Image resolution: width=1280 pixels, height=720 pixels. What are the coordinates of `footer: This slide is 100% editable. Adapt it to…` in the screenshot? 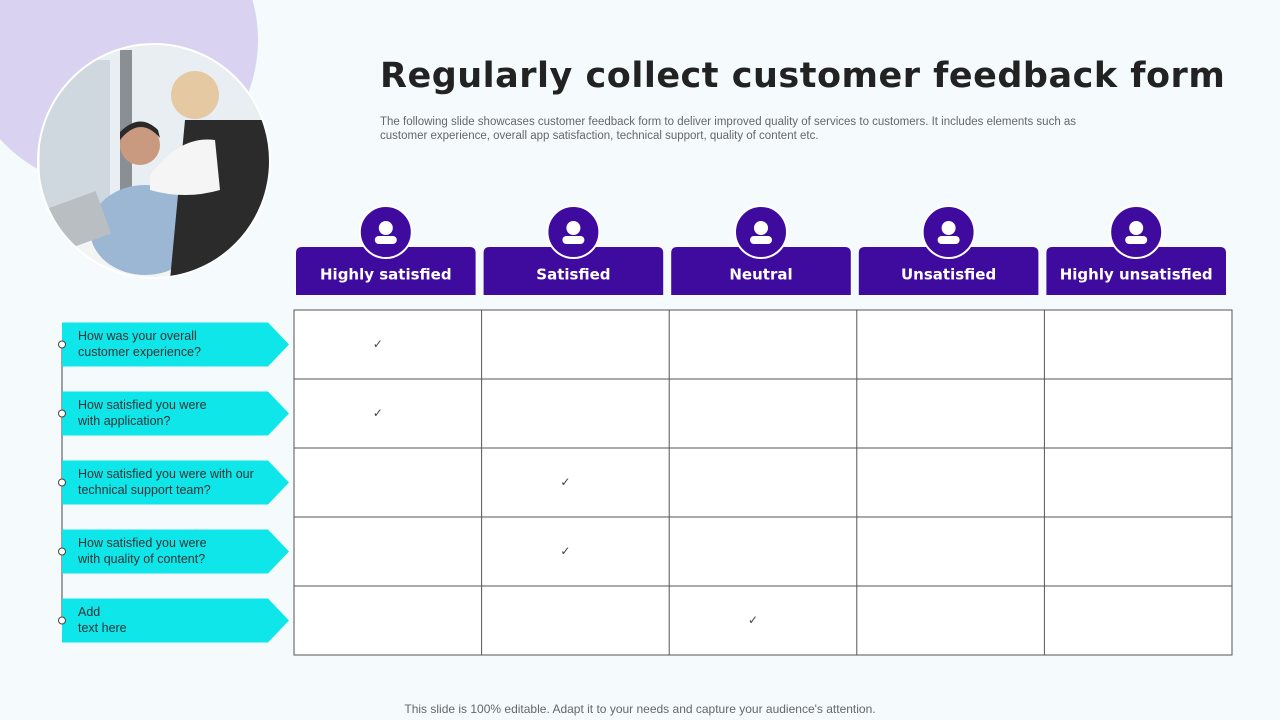 It's located at (640, 709).